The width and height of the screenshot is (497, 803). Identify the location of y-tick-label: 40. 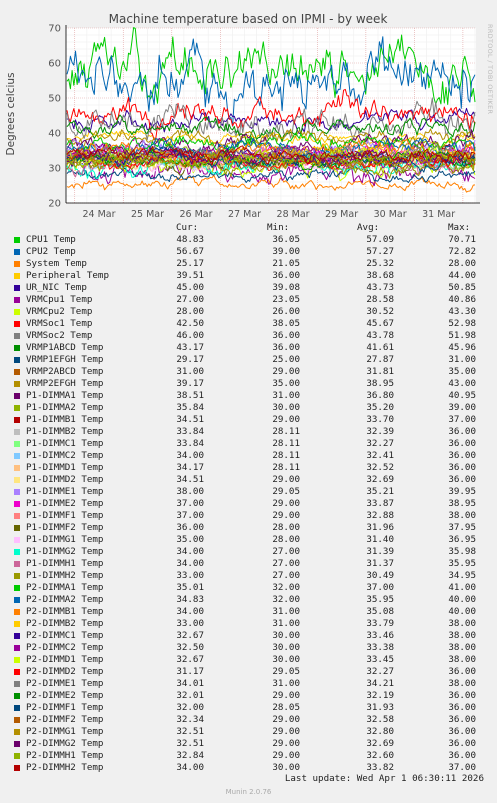
(54, 134).